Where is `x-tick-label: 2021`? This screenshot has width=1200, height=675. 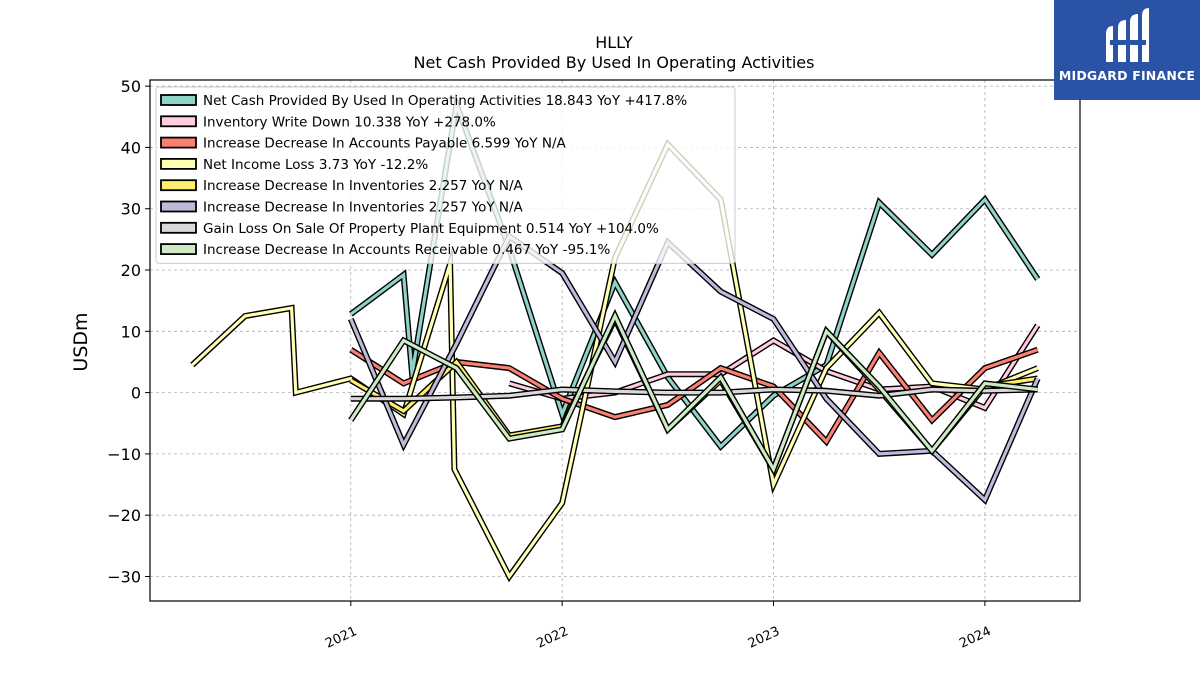
x-tick-label: 2021 is located at coordinates (341, 638).